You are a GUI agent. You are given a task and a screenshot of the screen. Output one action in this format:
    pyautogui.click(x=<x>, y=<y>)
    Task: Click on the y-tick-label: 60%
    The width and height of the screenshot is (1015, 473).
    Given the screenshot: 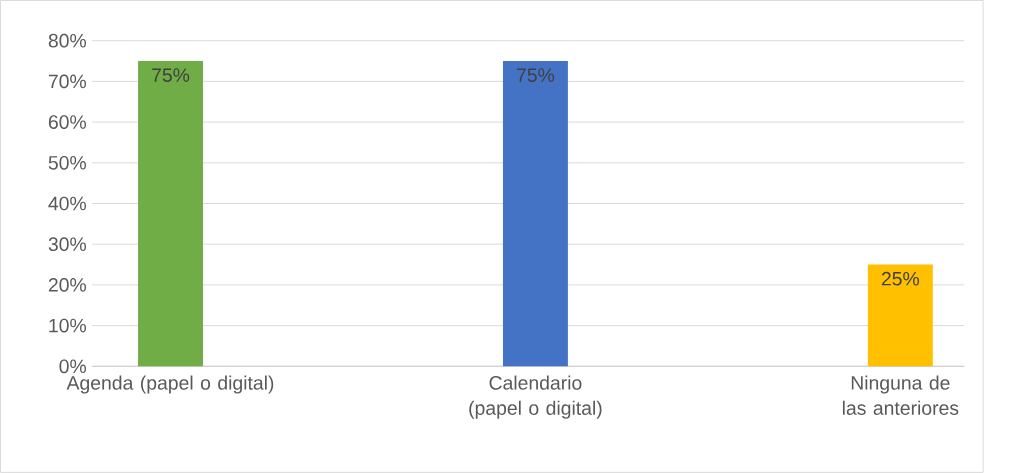 What is the action you would take?
    pyautogui.click(x=67, y=122)
    